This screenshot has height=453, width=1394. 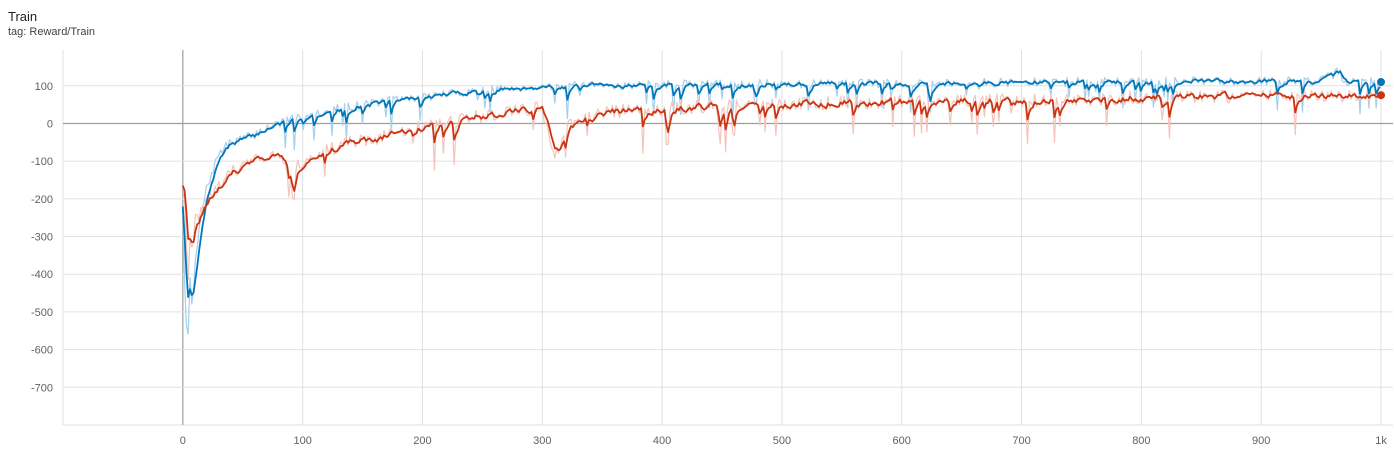 I want to click on series-1-end-point, so click(x=1381, y=82).